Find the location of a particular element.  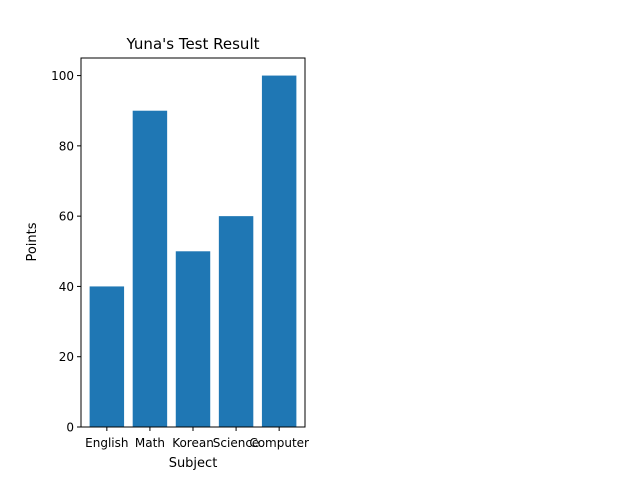

x-tick-label: Math is located at coordinates (150, 443).